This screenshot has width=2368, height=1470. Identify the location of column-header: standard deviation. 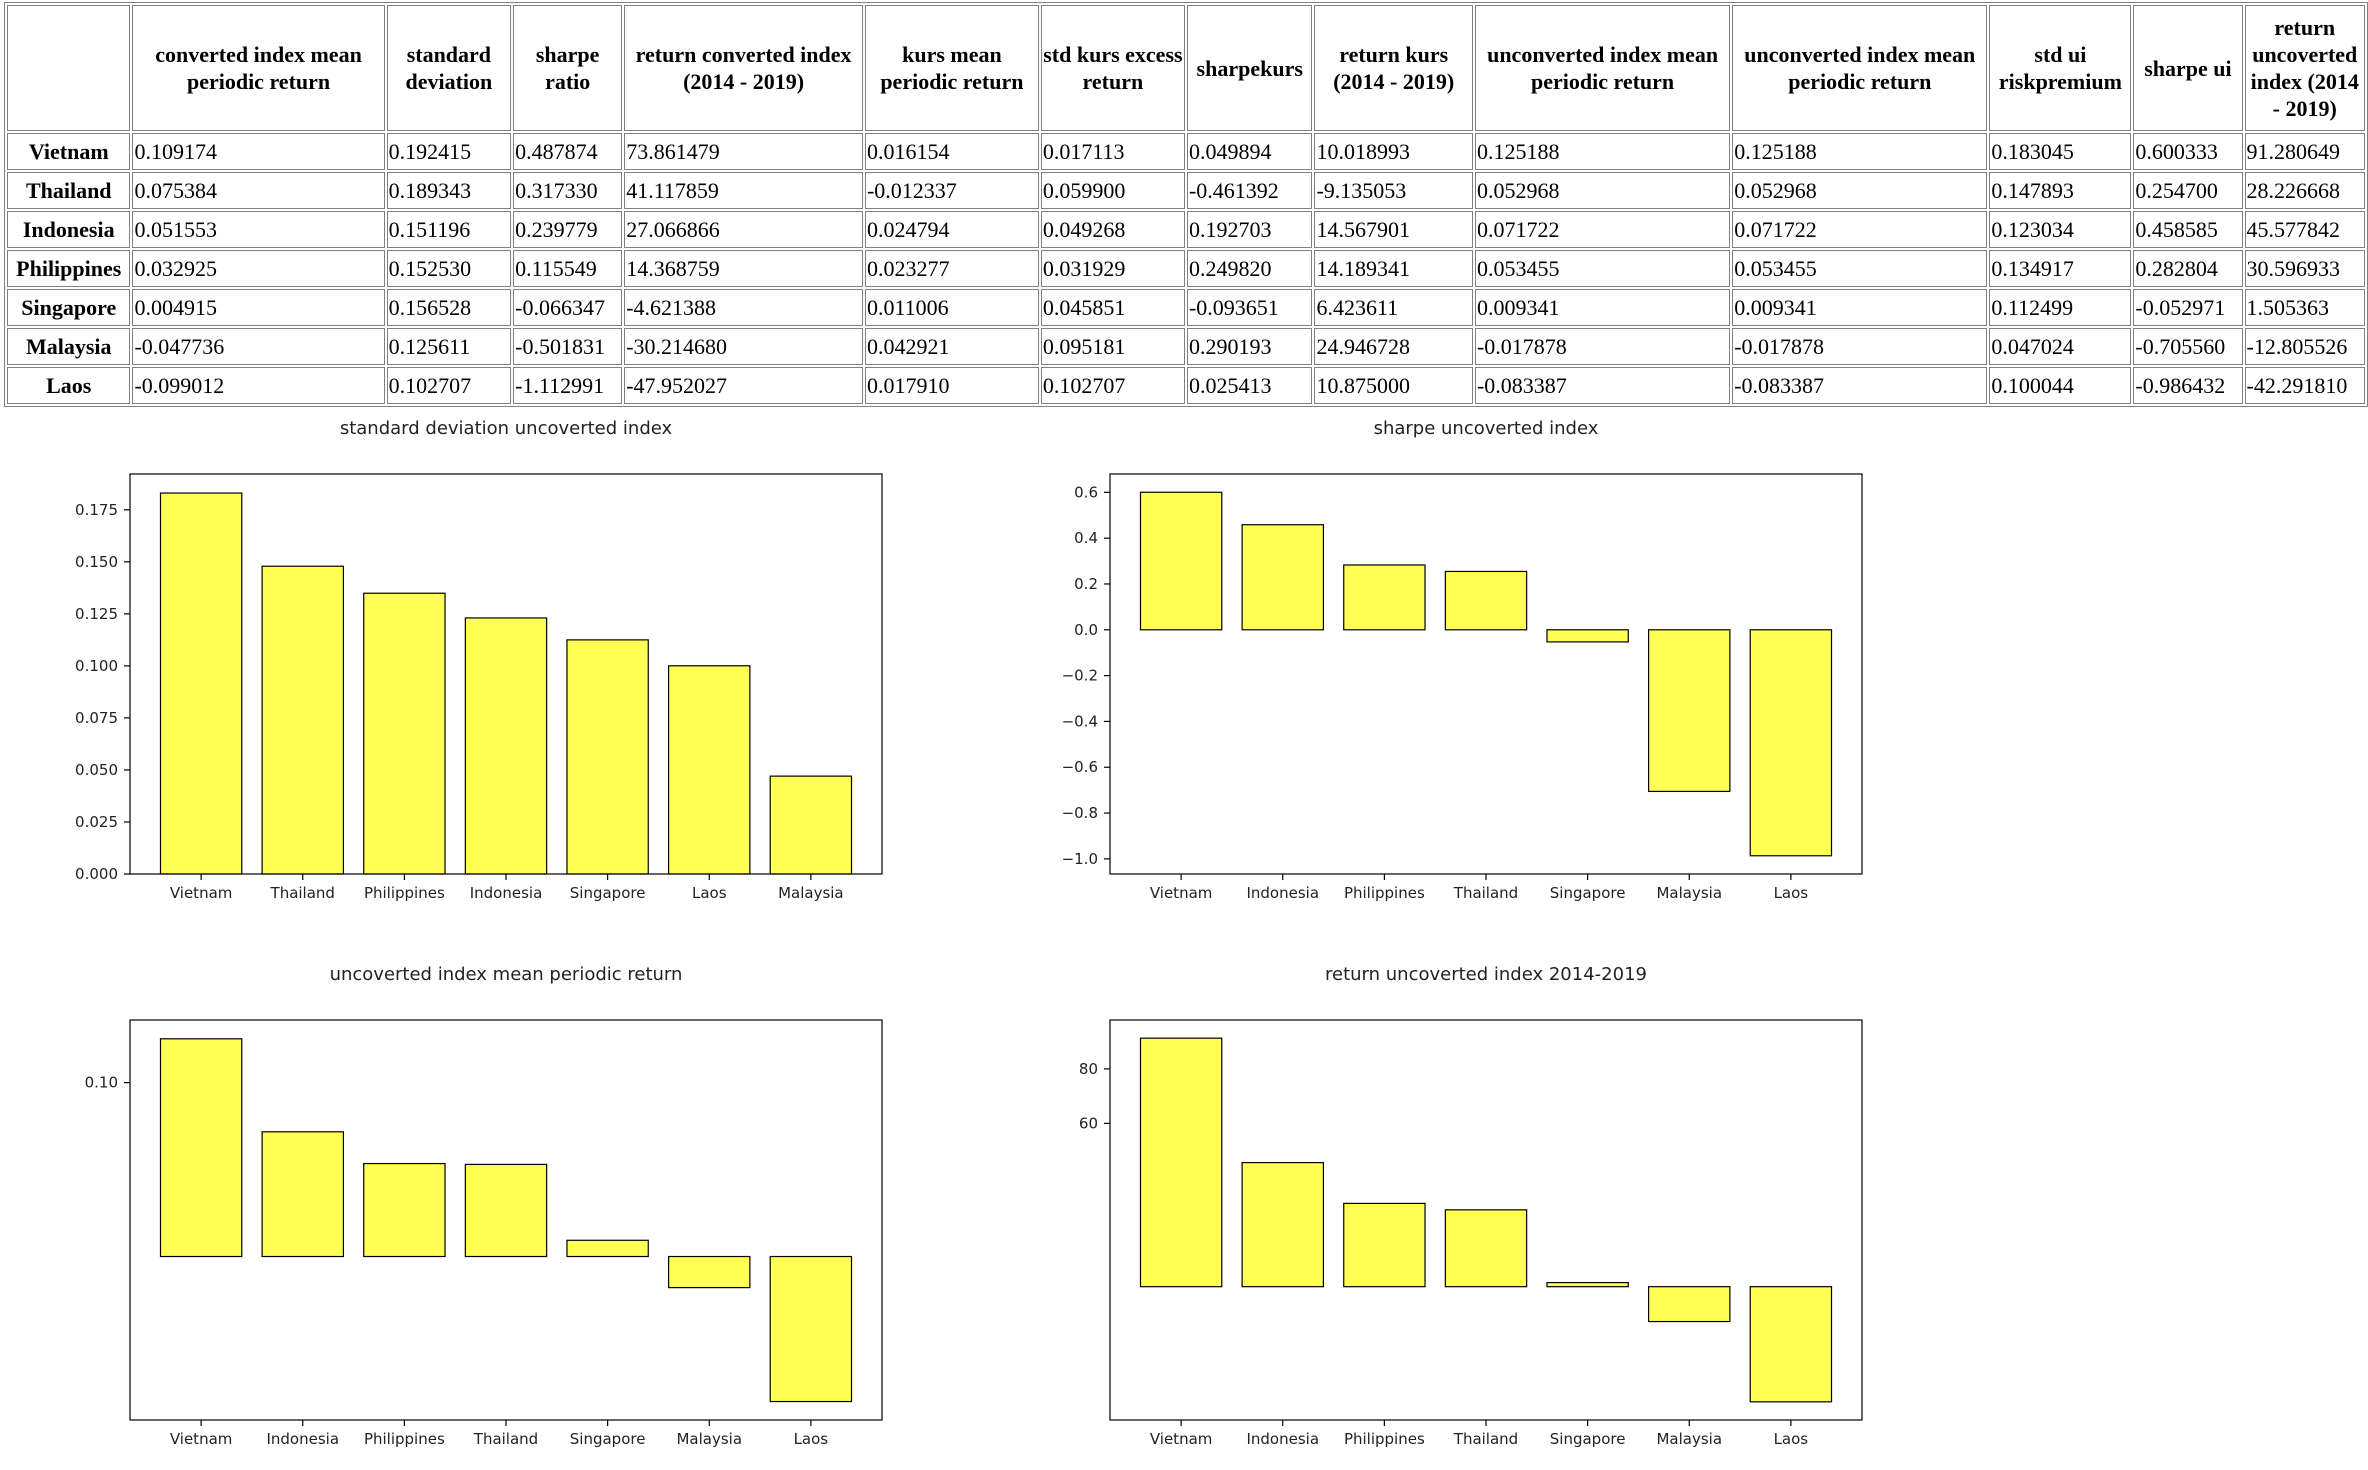
(449, 68).